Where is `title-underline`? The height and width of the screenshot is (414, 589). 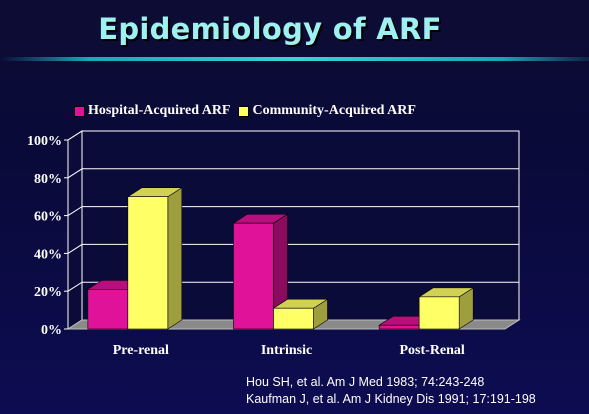
title-underline is located at coordinates (294, 59).